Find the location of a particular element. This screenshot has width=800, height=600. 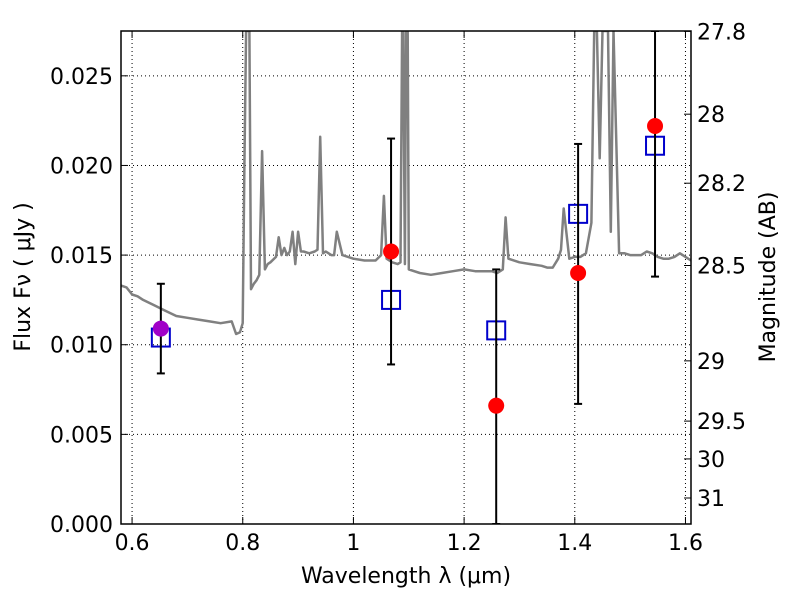

y-tick-label: 0.005 is located at coordinates (81, 435).